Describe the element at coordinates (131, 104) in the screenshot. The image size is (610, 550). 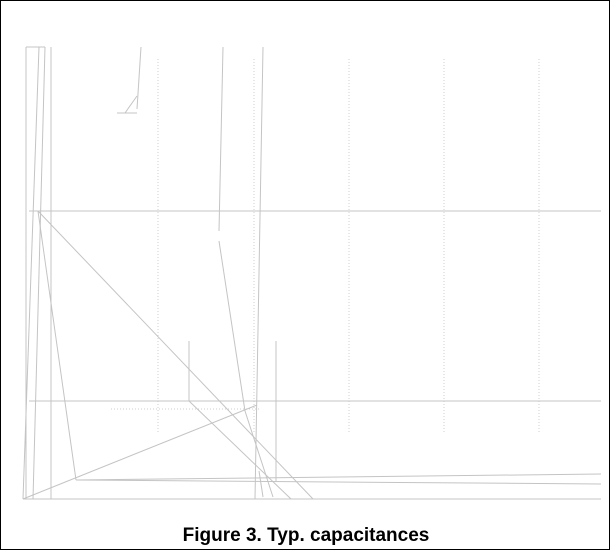
I see `upper-mark-diagonal` at that location.